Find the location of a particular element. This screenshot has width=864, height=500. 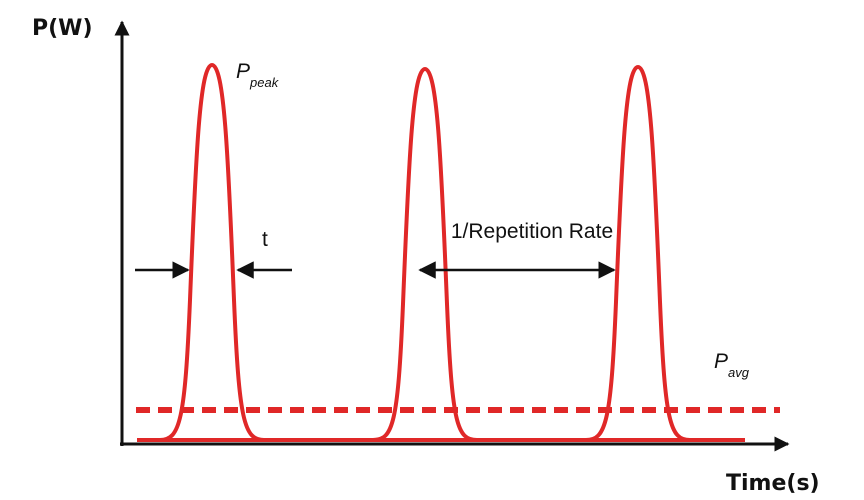

avg-label: Pavg is located at coordinates (732, 365).